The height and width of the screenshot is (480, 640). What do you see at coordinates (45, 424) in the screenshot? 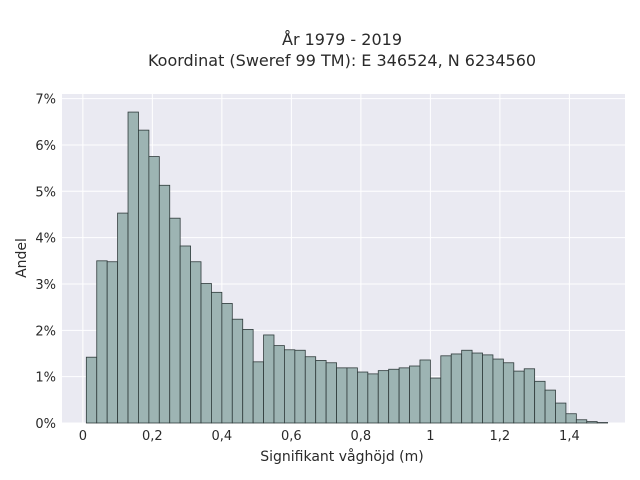
I see `y-tick-label: 0%` at bounding box center [45, 424].